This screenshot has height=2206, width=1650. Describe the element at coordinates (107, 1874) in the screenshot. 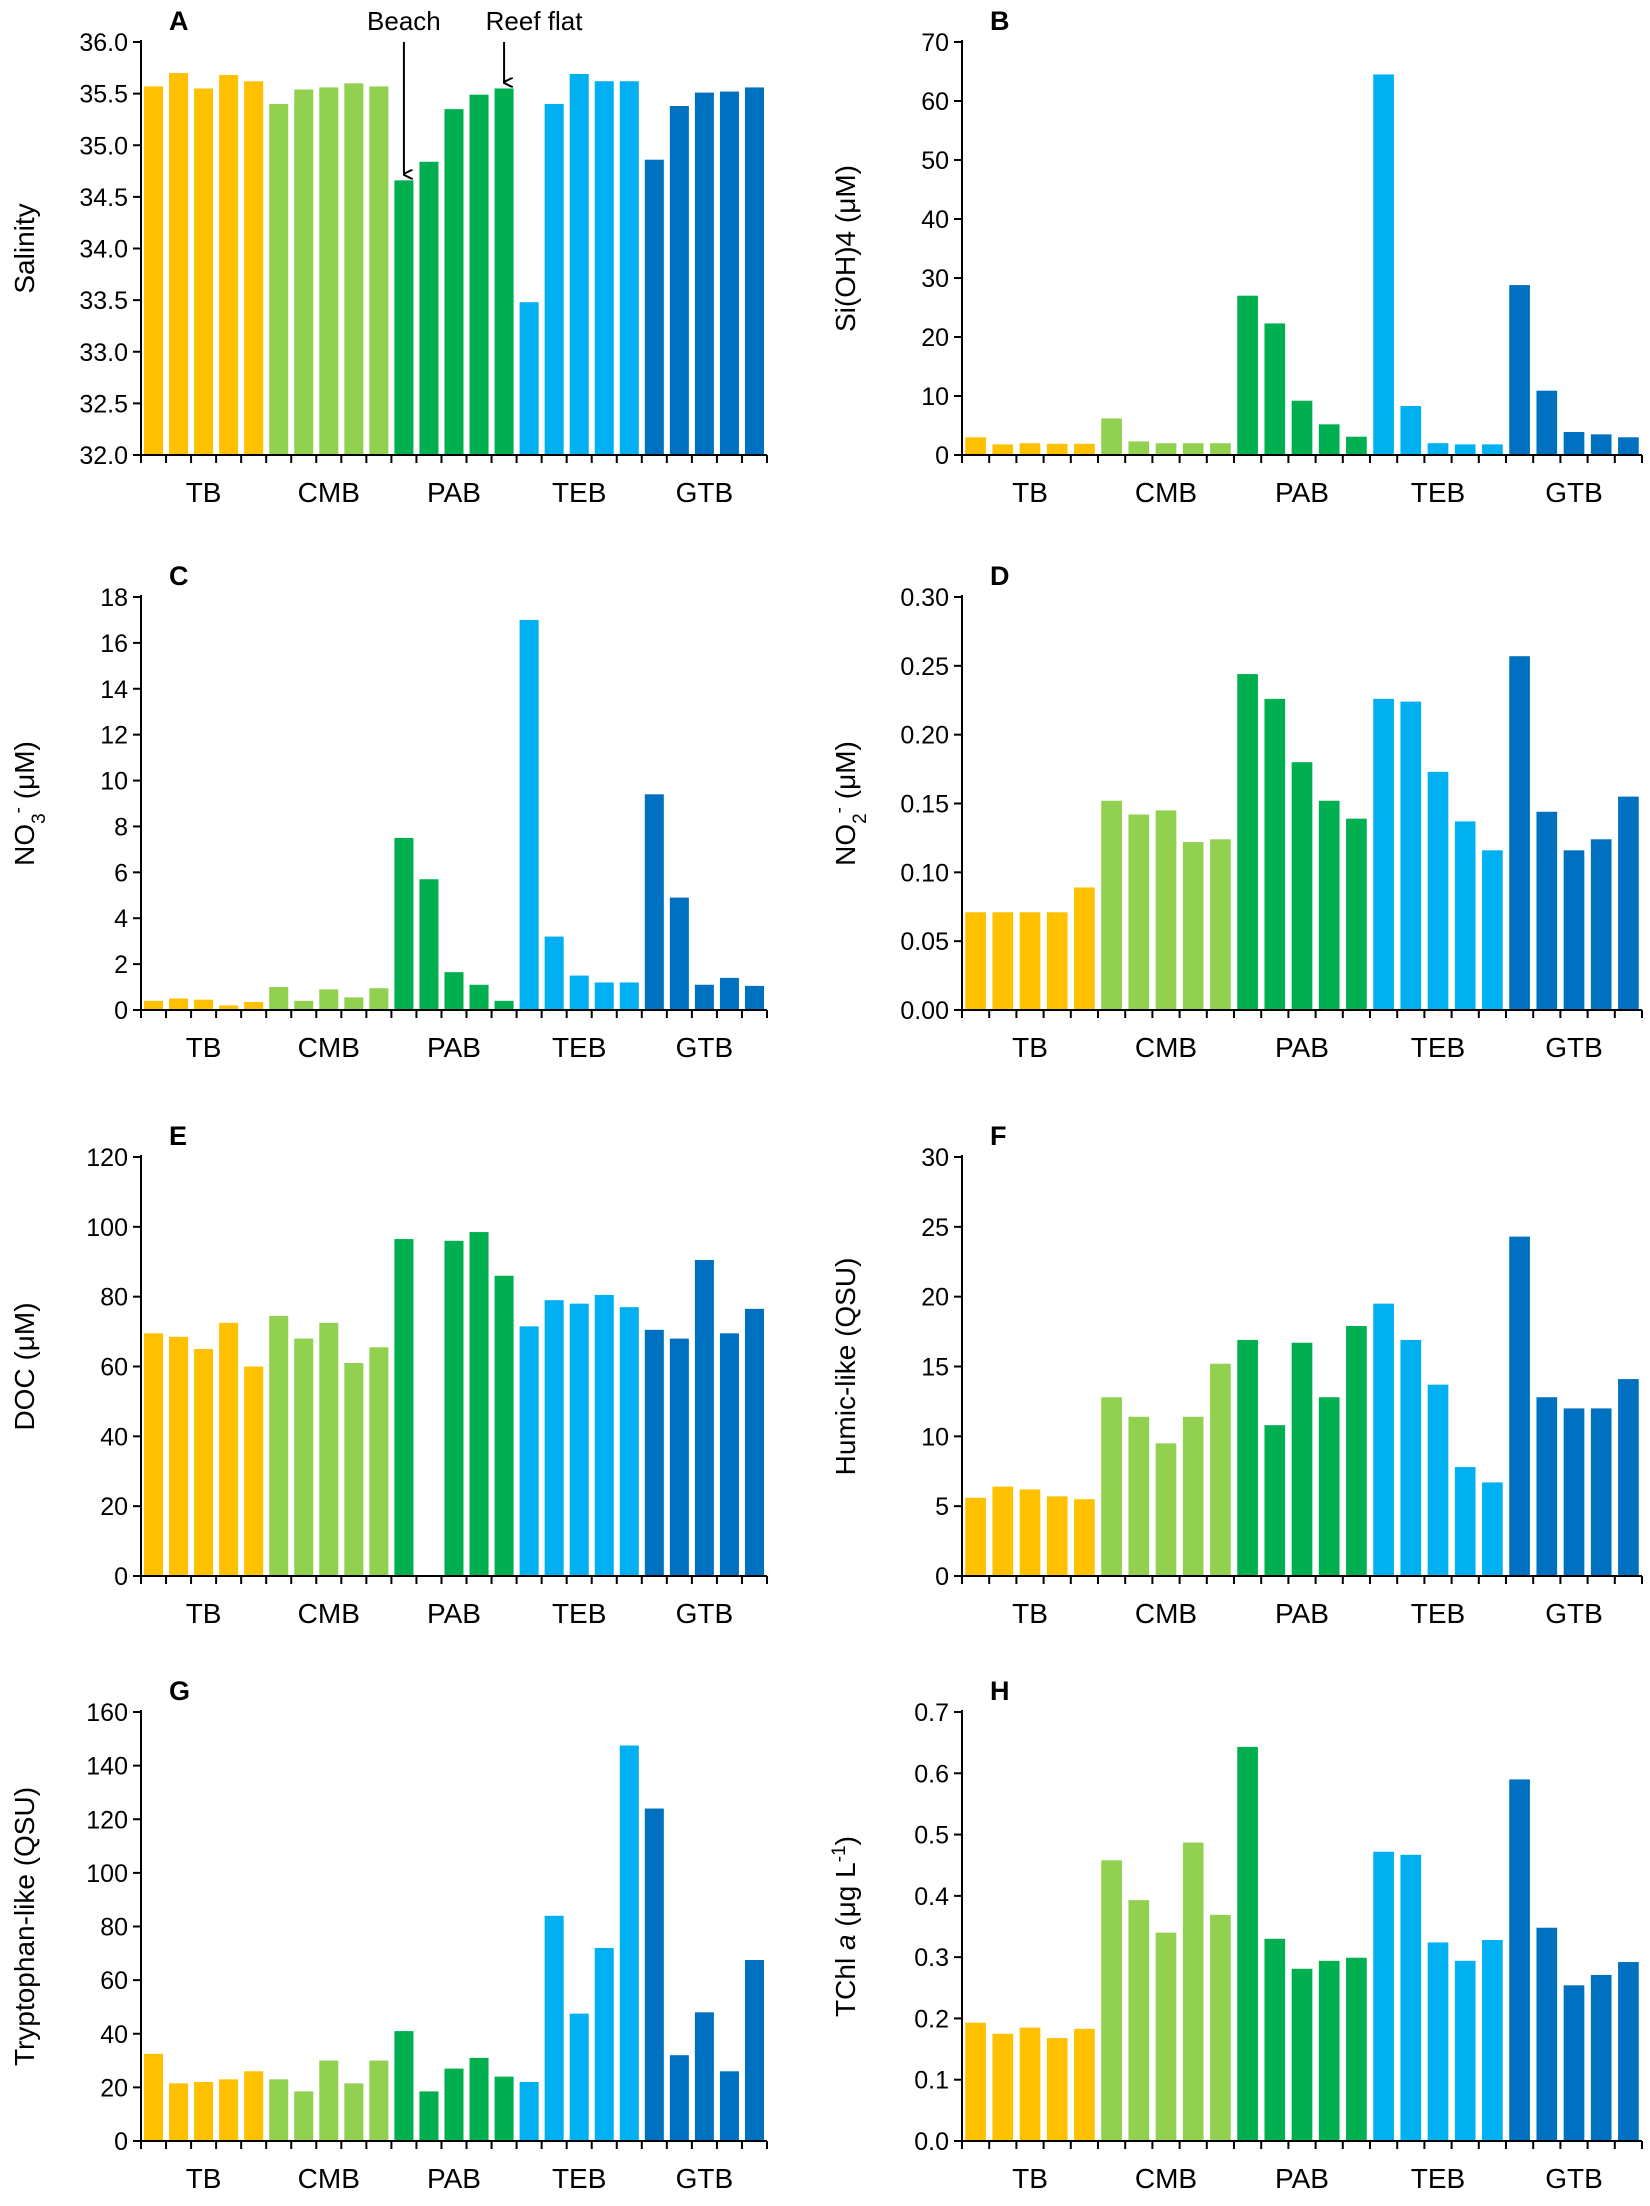

I see `y-tick-label-G: 100` at that location.